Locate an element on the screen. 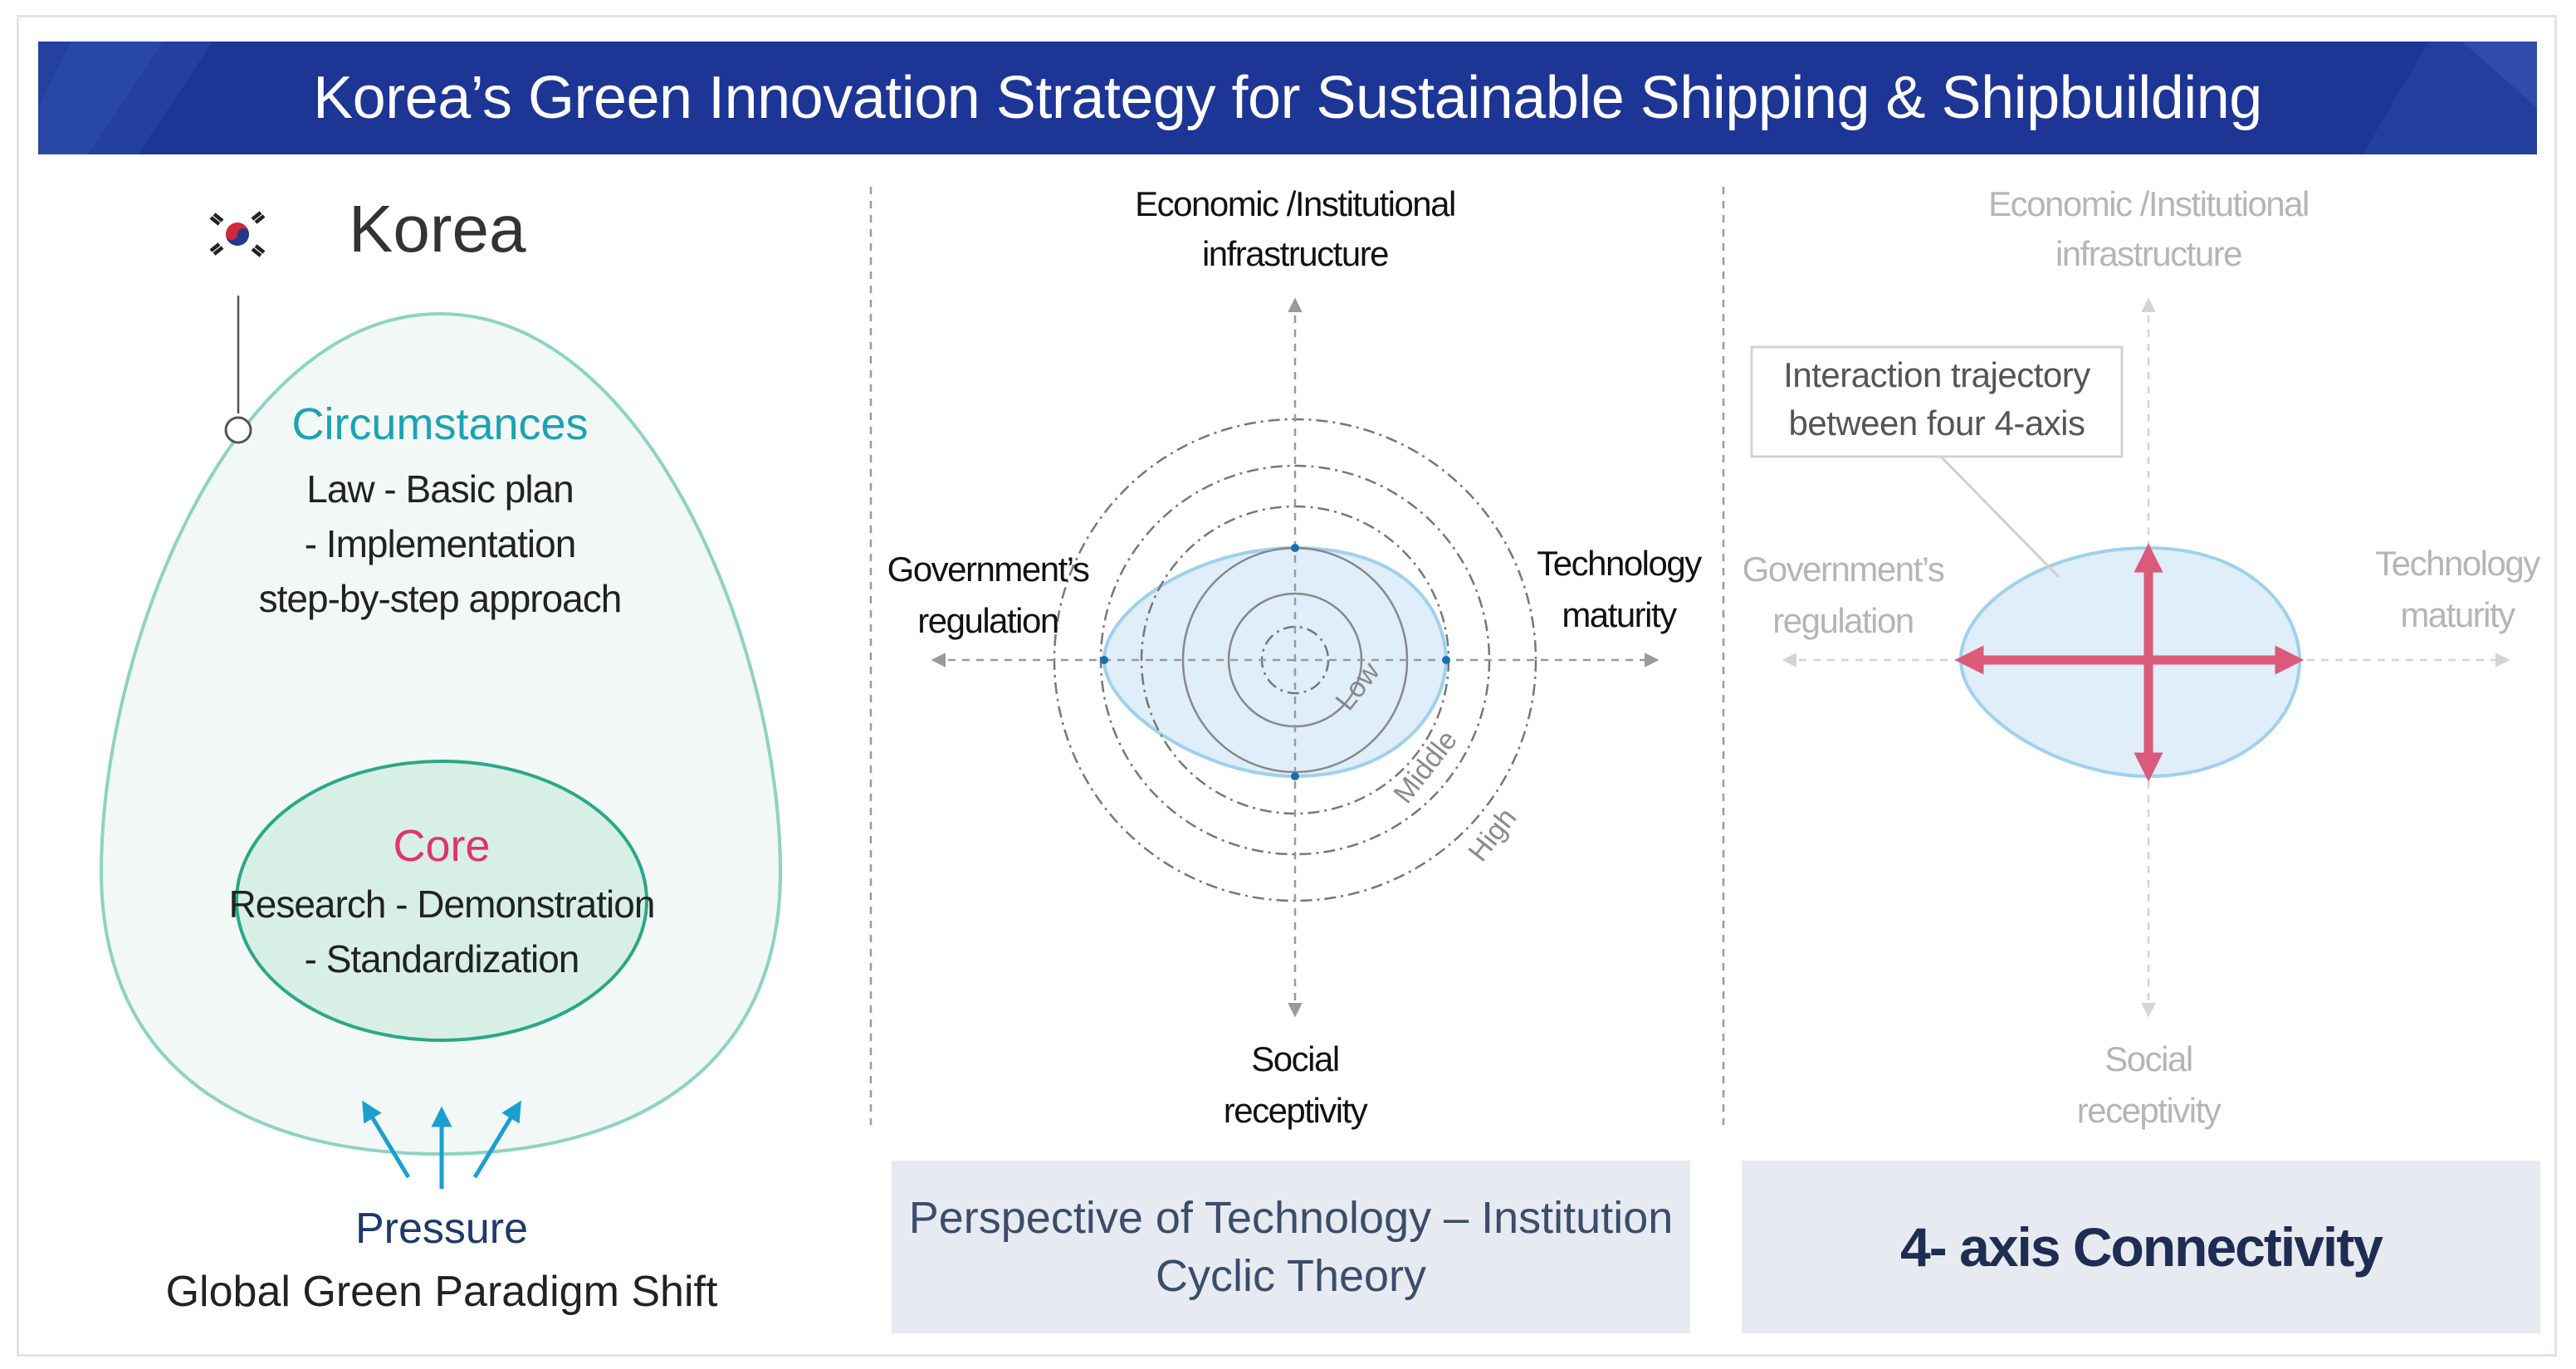 The height and width of the screenshot is (1369, 2576). caption-line: Cyclic Theory is located at coordinates (1291, 1276).